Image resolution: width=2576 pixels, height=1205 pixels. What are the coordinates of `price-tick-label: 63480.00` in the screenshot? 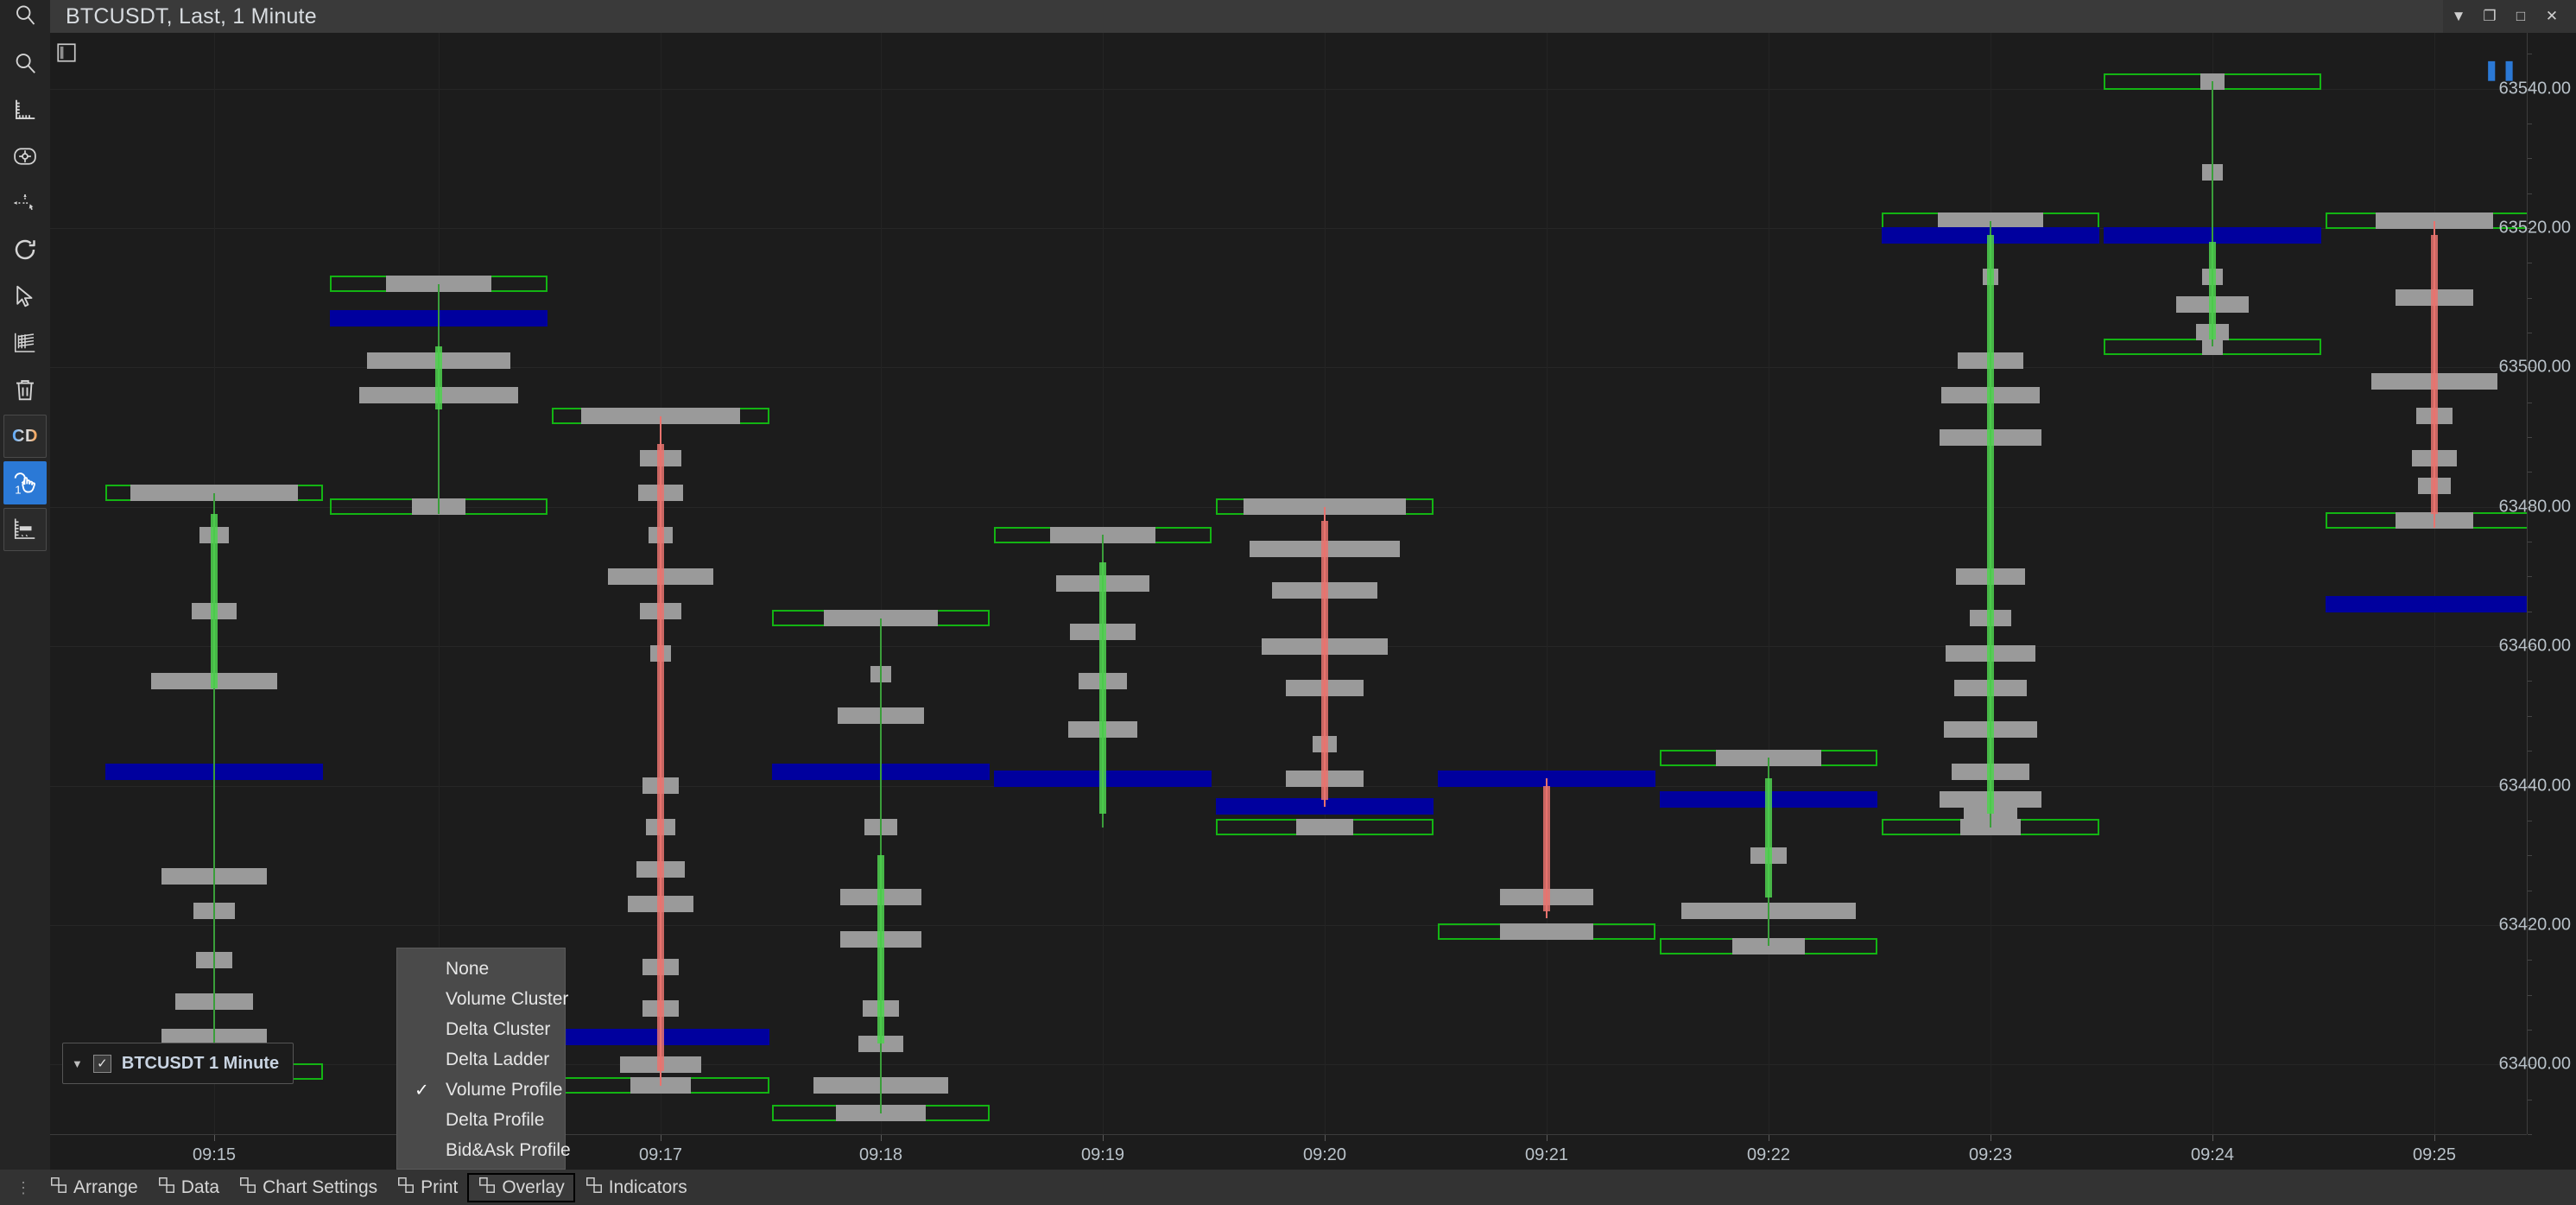 It's located at (2534, 507).